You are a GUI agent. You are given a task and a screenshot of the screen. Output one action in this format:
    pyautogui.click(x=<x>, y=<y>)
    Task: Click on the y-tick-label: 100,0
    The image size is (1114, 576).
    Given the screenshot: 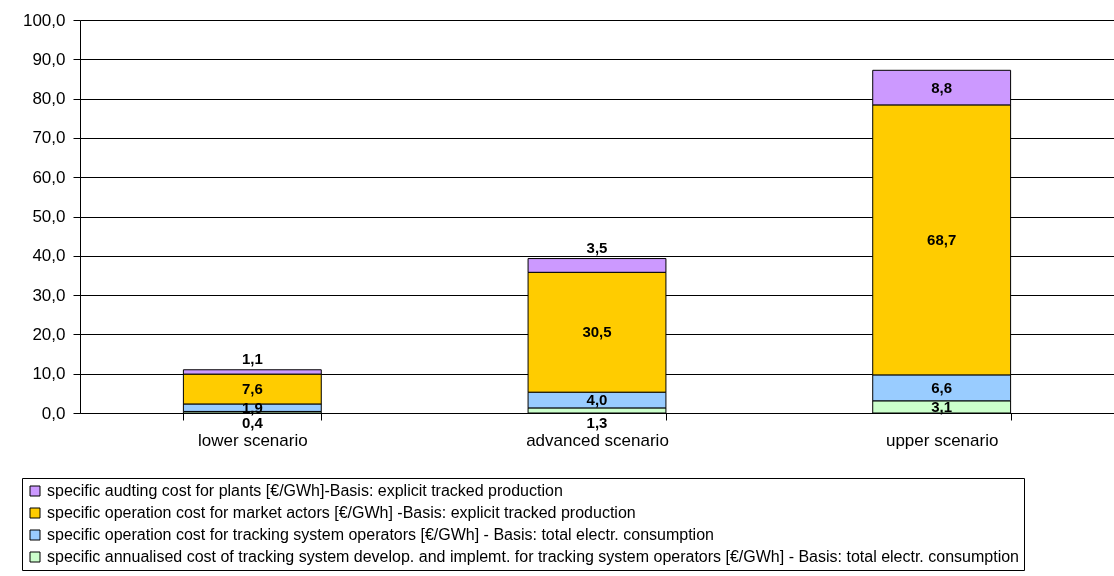 What is the action you would take?
    pyautogui.click(x=44, y=20)
    